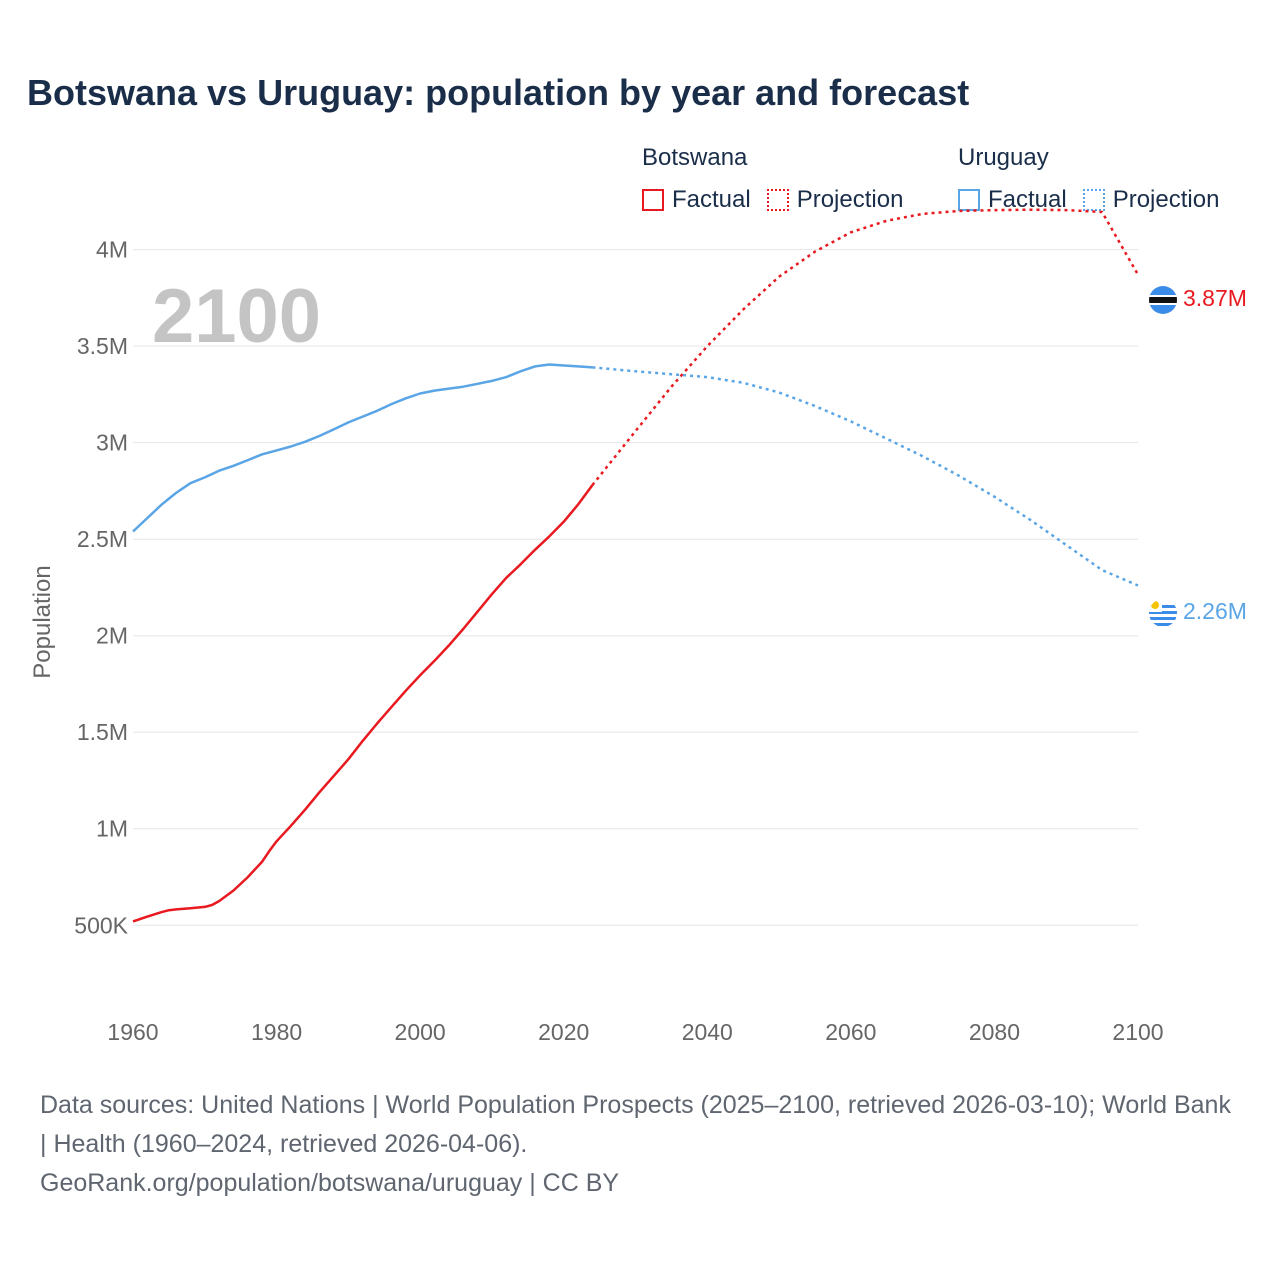  What do you see at coordinates (101, 588) in the screenshot?
I see `y-axis-ticks: 500K 1M 1.5M 2M 2.5M 3M 3.5M 4M` at bounding box center [101, 588].